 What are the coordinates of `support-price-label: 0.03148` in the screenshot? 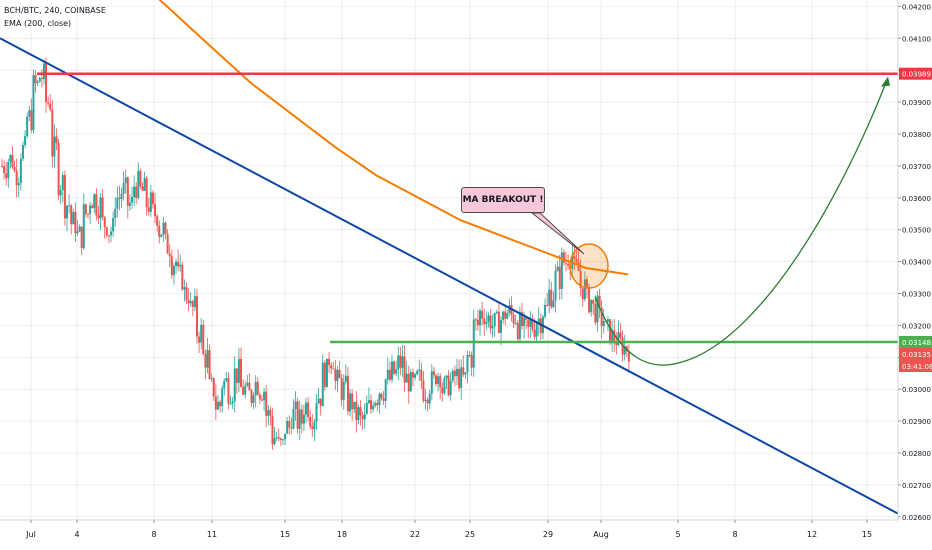 It's located at (916, 343).